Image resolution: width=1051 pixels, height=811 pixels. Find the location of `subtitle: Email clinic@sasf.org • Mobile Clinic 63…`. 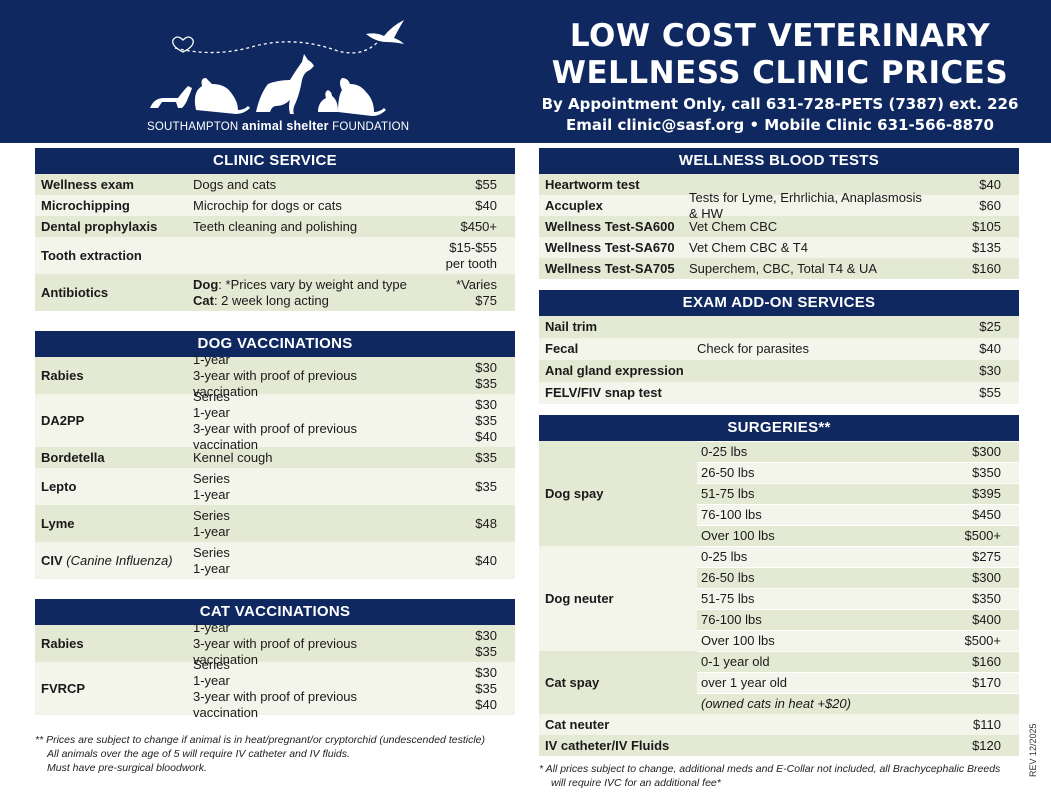

subtitle: Email clinic@sasf.org • Mobile Clinic 63… is located at coordinates (780, 125).